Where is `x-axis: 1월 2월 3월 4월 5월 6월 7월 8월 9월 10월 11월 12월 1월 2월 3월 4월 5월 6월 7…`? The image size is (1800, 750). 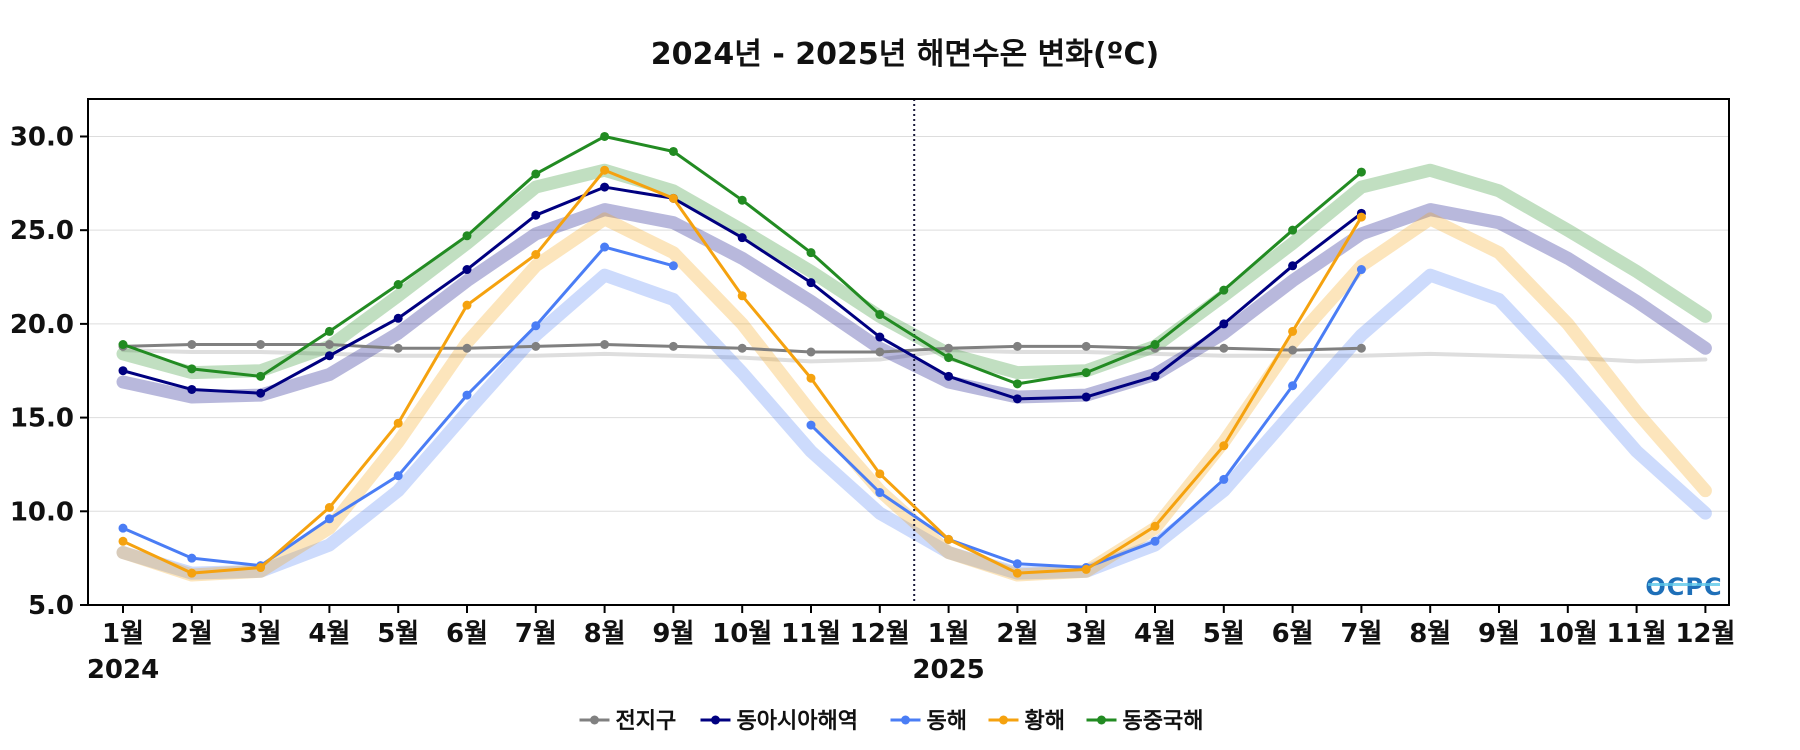
x-axis: 1월 2월 3월 4월 5월 6월 7월 8월 9월 10월 11월 12월 1월 2월 3월 4월 5월 6월 7… is located at coordinates (911, 645).